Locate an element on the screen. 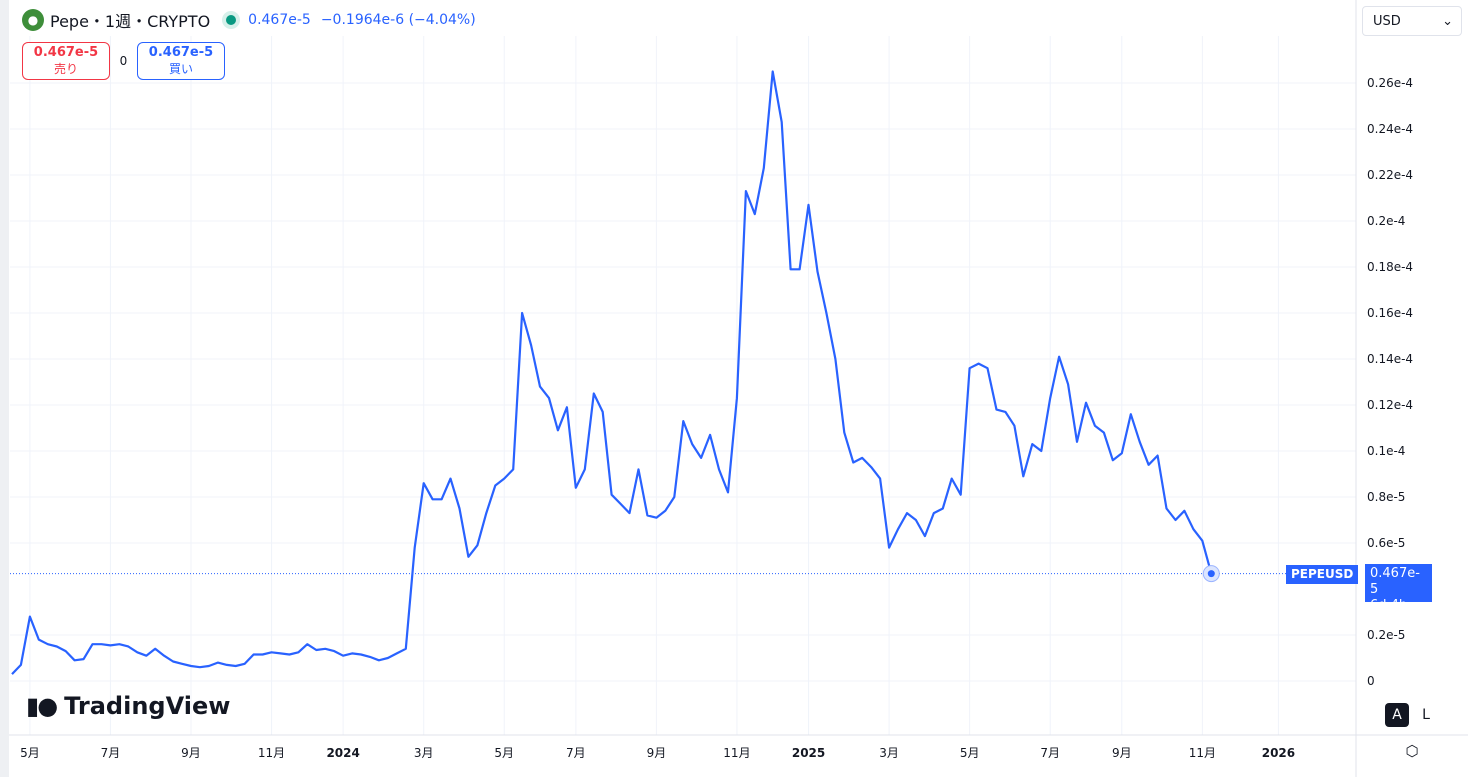 This screenshot has height=777, width=1468. buy-price: 0.467e-5 is located at coordinates (181, 52).